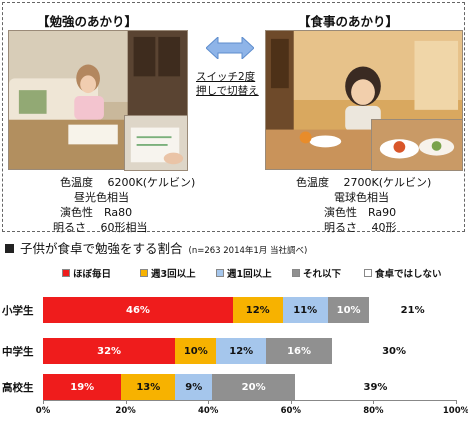 The image size is (468, 422). What do you see at coordinates (194, 387) in the screenshot?
I see `bar-segment: 9%` at bounding box center [194, 387].